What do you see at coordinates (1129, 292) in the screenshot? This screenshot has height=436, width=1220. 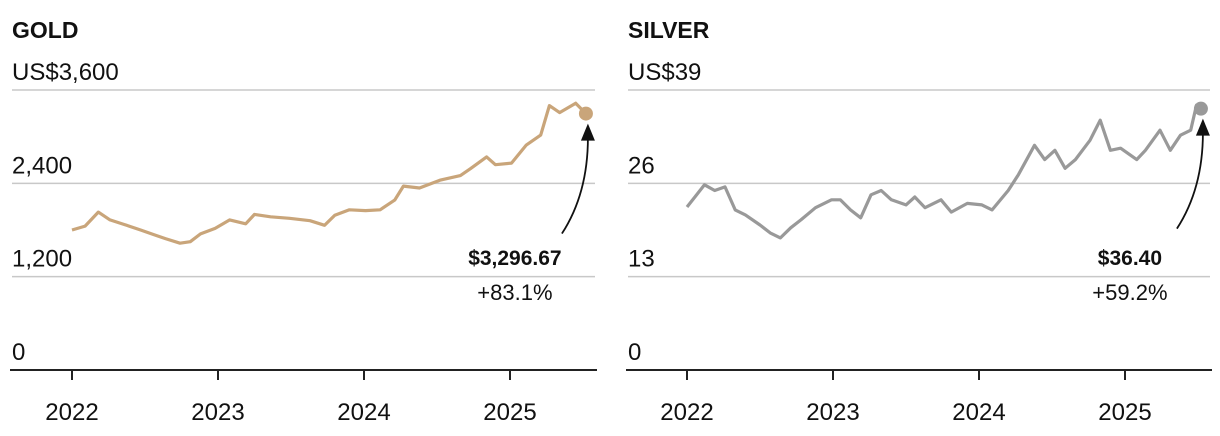 I see `annotation-change: +59.2%` at bounding box center [1129, 292].